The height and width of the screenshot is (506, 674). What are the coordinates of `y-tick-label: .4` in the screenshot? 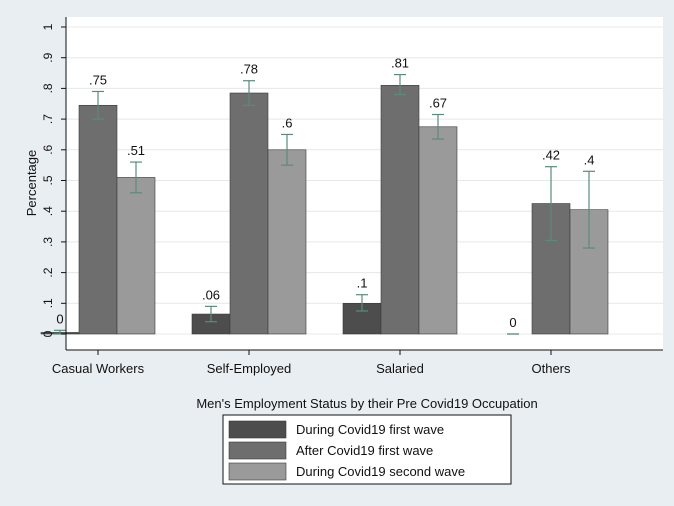 It's located at (48, 211).